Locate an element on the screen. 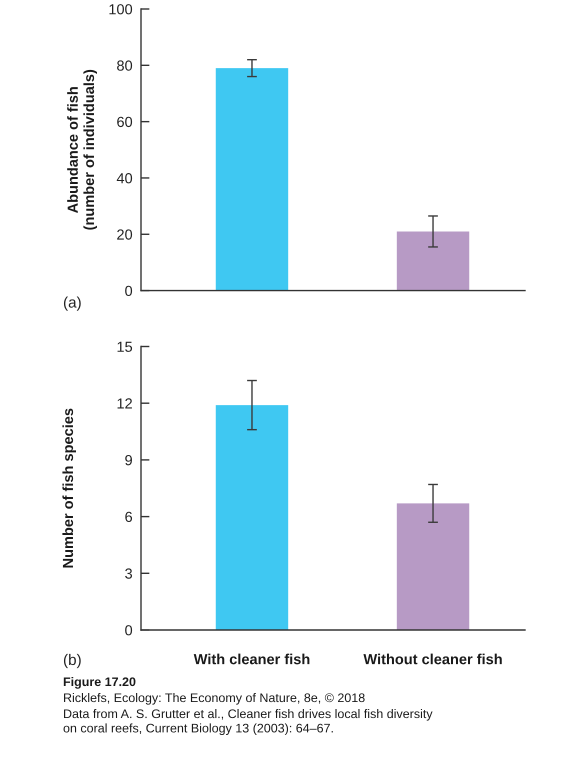  y-tick-label: 100 is located at coordinates (120, 9).